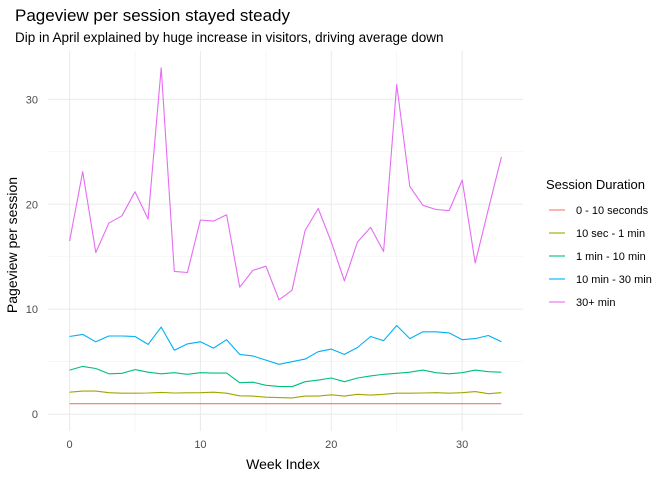 This screenshot has height=480, width=672. Describe the element at coordinates (462, 445) in the screenshot. I see `x-tick-label: 30` at that location.